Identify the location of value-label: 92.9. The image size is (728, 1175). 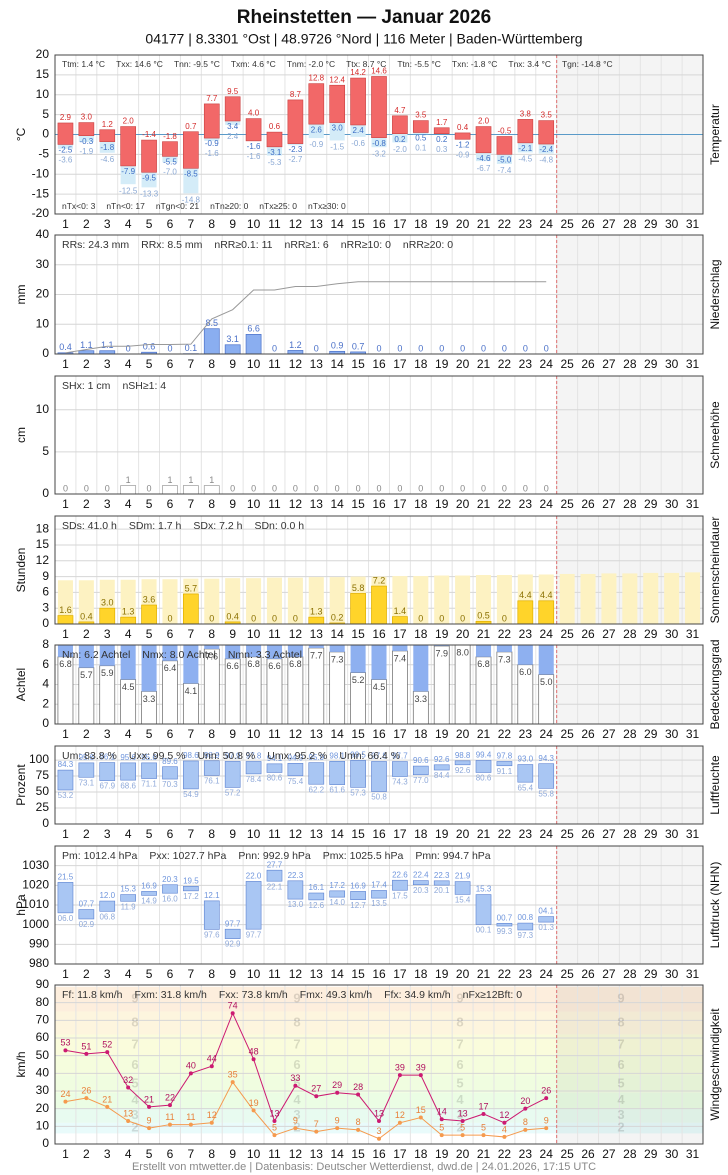
(233, 944).